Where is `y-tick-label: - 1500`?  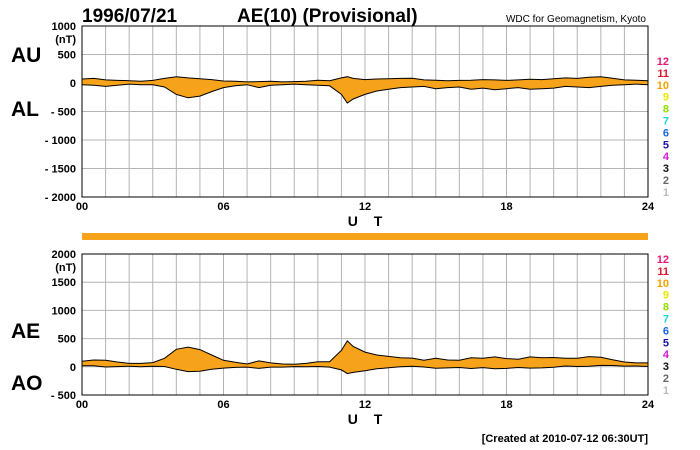 y-tick-label: - 1500 is located at coordinates (60, 170).